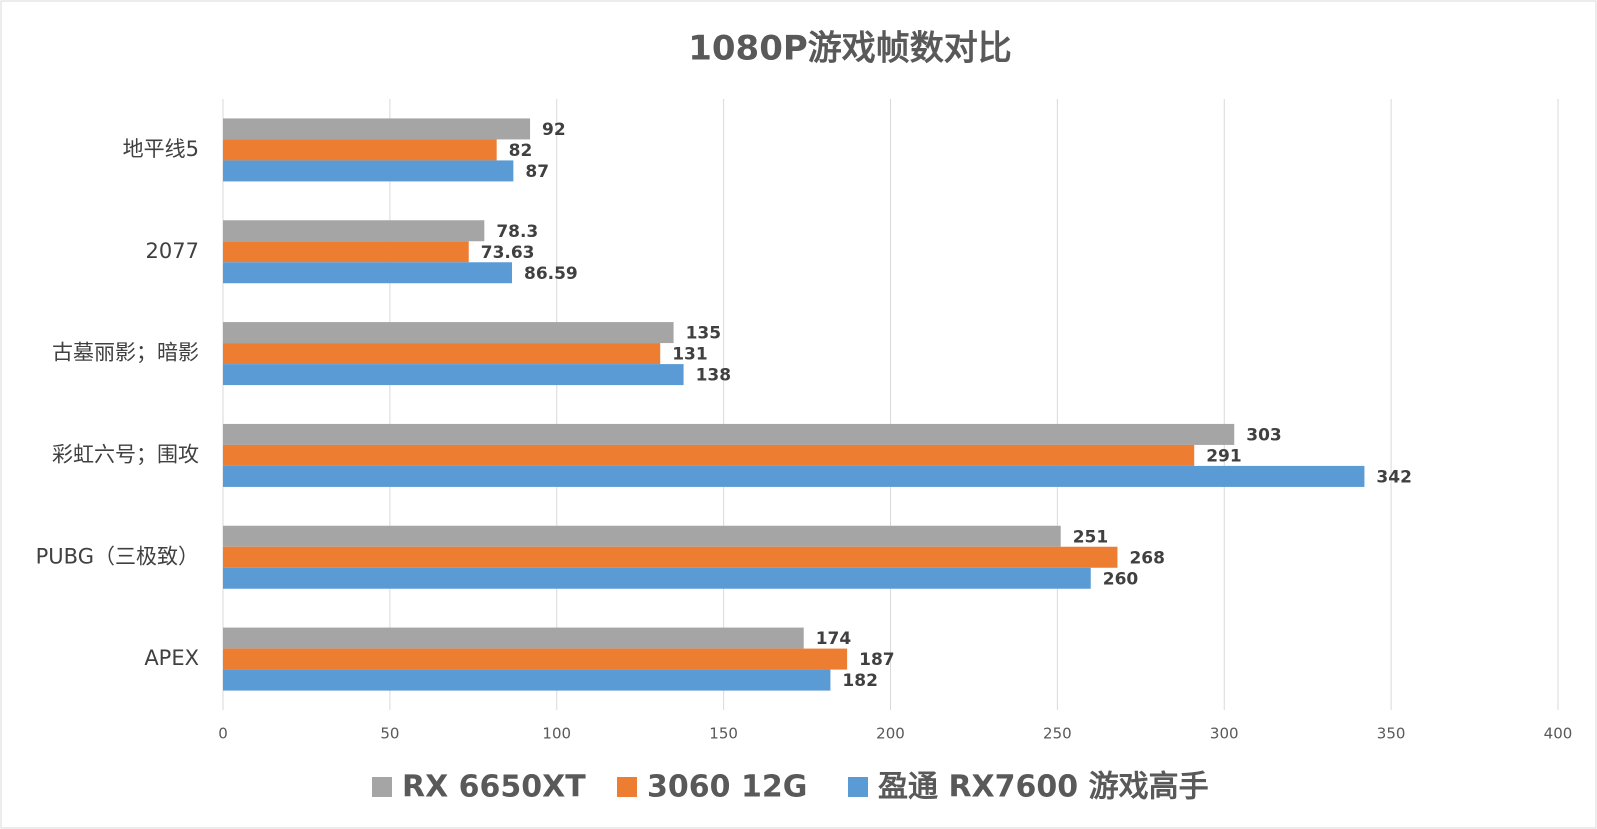 Image resolution: width=1597 pixels, height=829 pixels. Describe the element at coordinates (1121, 579) in the screenshot. I see `value-label: 260` at that location.